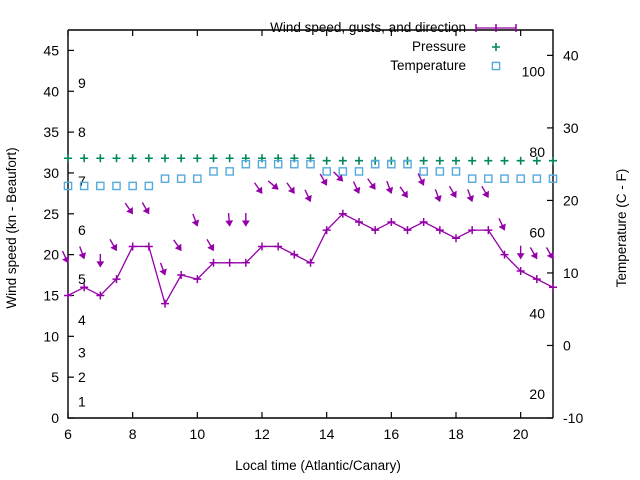 This screenshot has width=640, height=480. What do you see at coordinates (51, 91) in the screenshot?
I see `y-tick-label: 40` at bounding box center [51, 91].